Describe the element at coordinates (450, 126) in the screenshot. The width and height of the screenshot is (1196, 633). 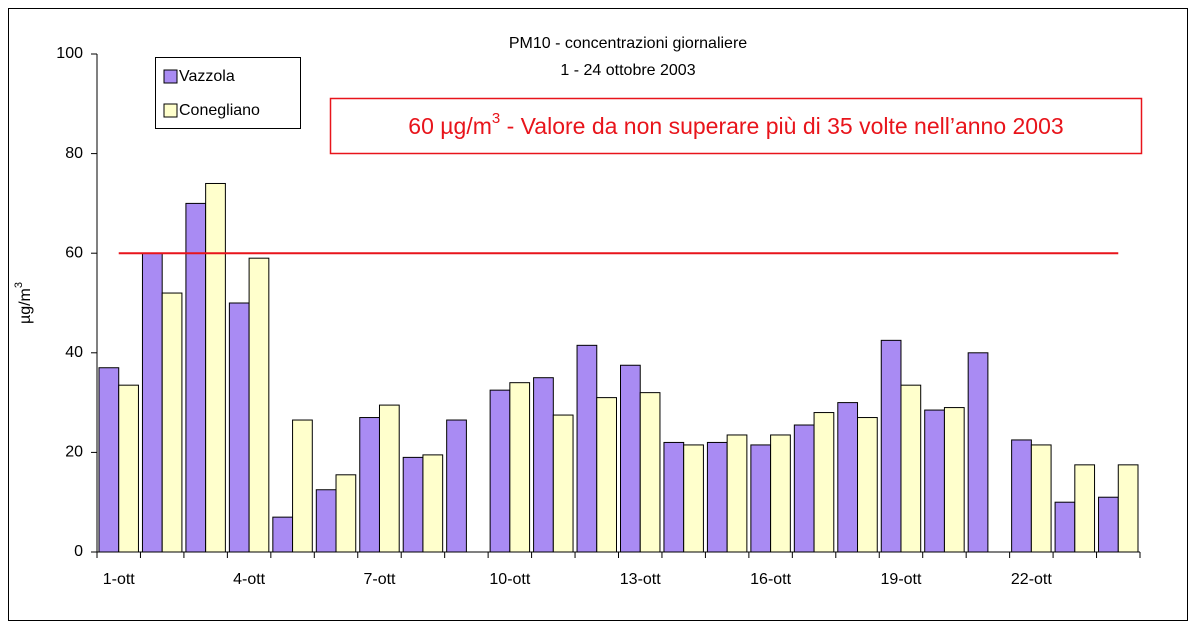
I see `annotation-text: 60 µg/m` at that location.